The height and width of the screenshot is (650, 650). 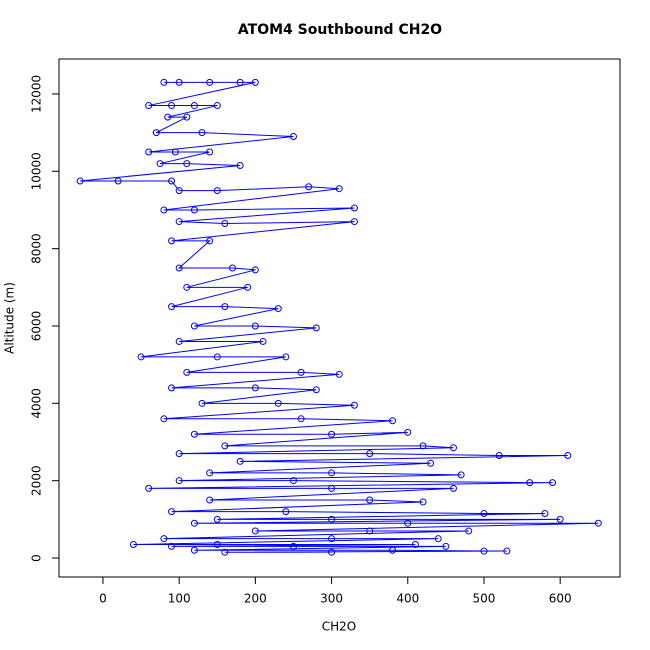 What do you see at coordinates (37, 558) in the screenshot?
I see `y-tick-label: 0` at bounding box center [37, 558].